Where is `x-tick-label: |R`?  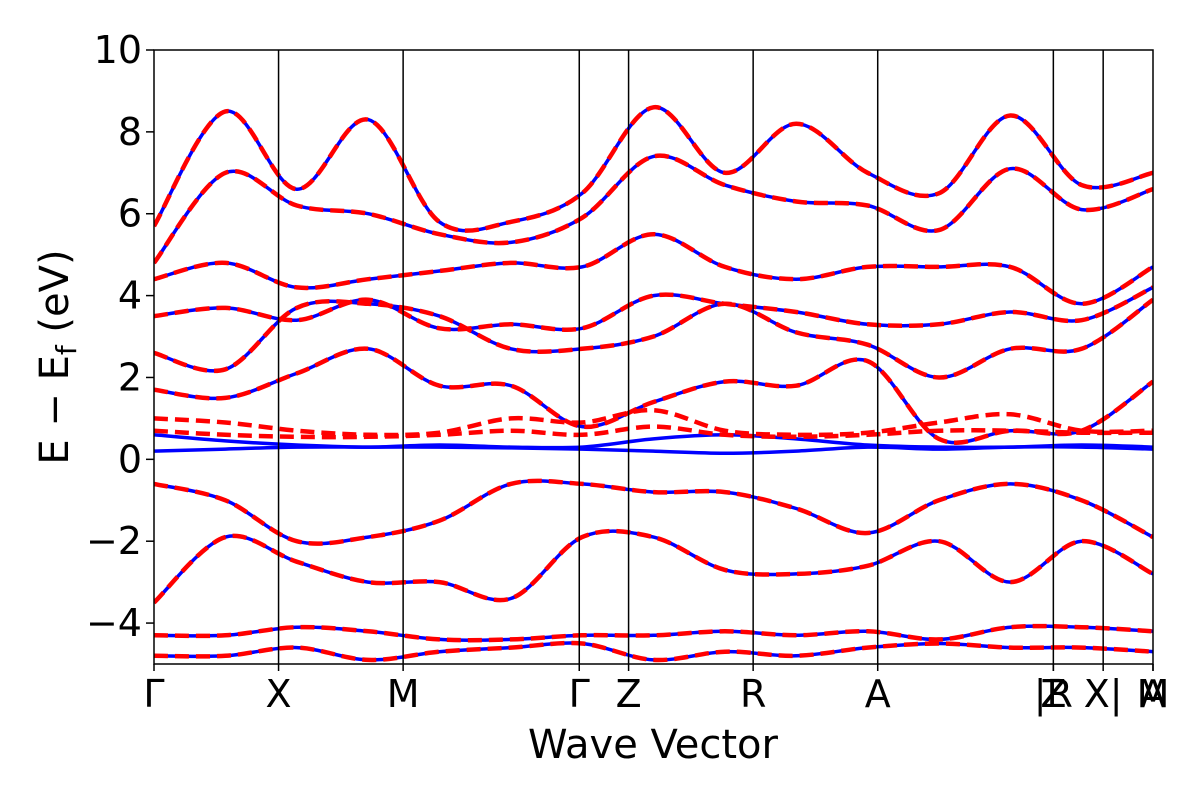 x-tick-label: |R is located at coordinates (1053, 694).